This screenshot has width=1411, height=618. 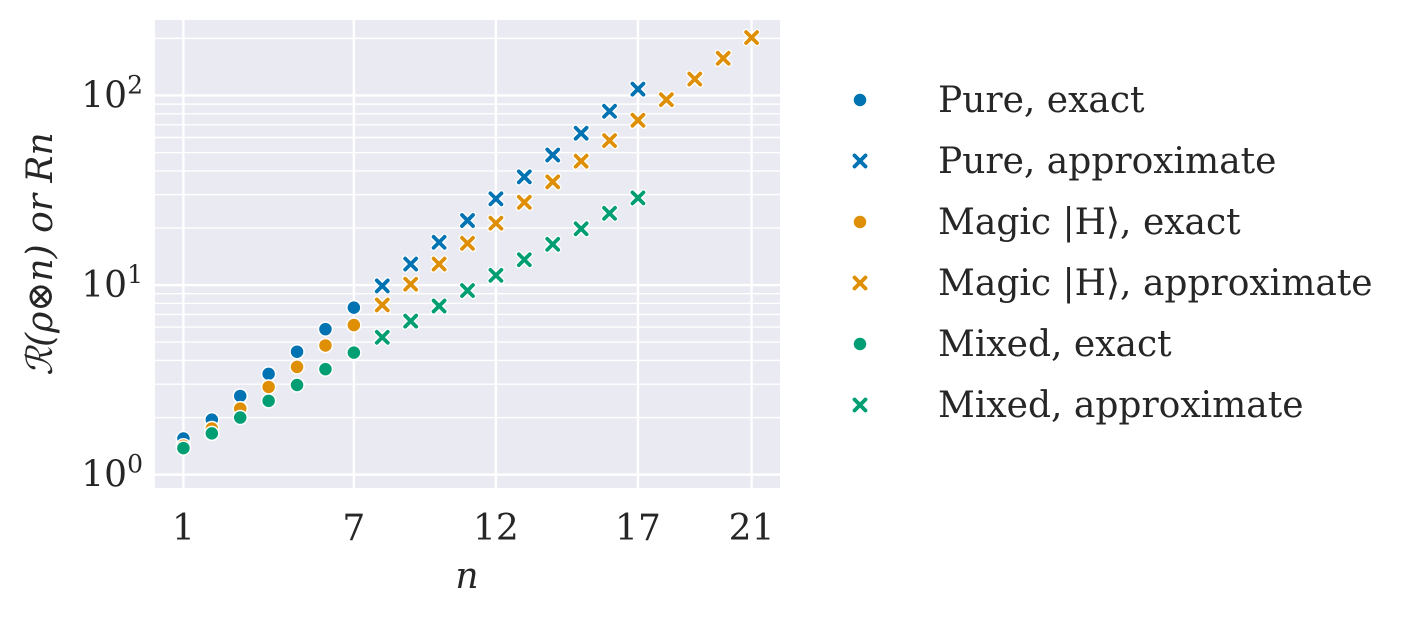 I want to click on y-tick-labels: 10⁰ 10¹ 10², so click(x=112, y=282).